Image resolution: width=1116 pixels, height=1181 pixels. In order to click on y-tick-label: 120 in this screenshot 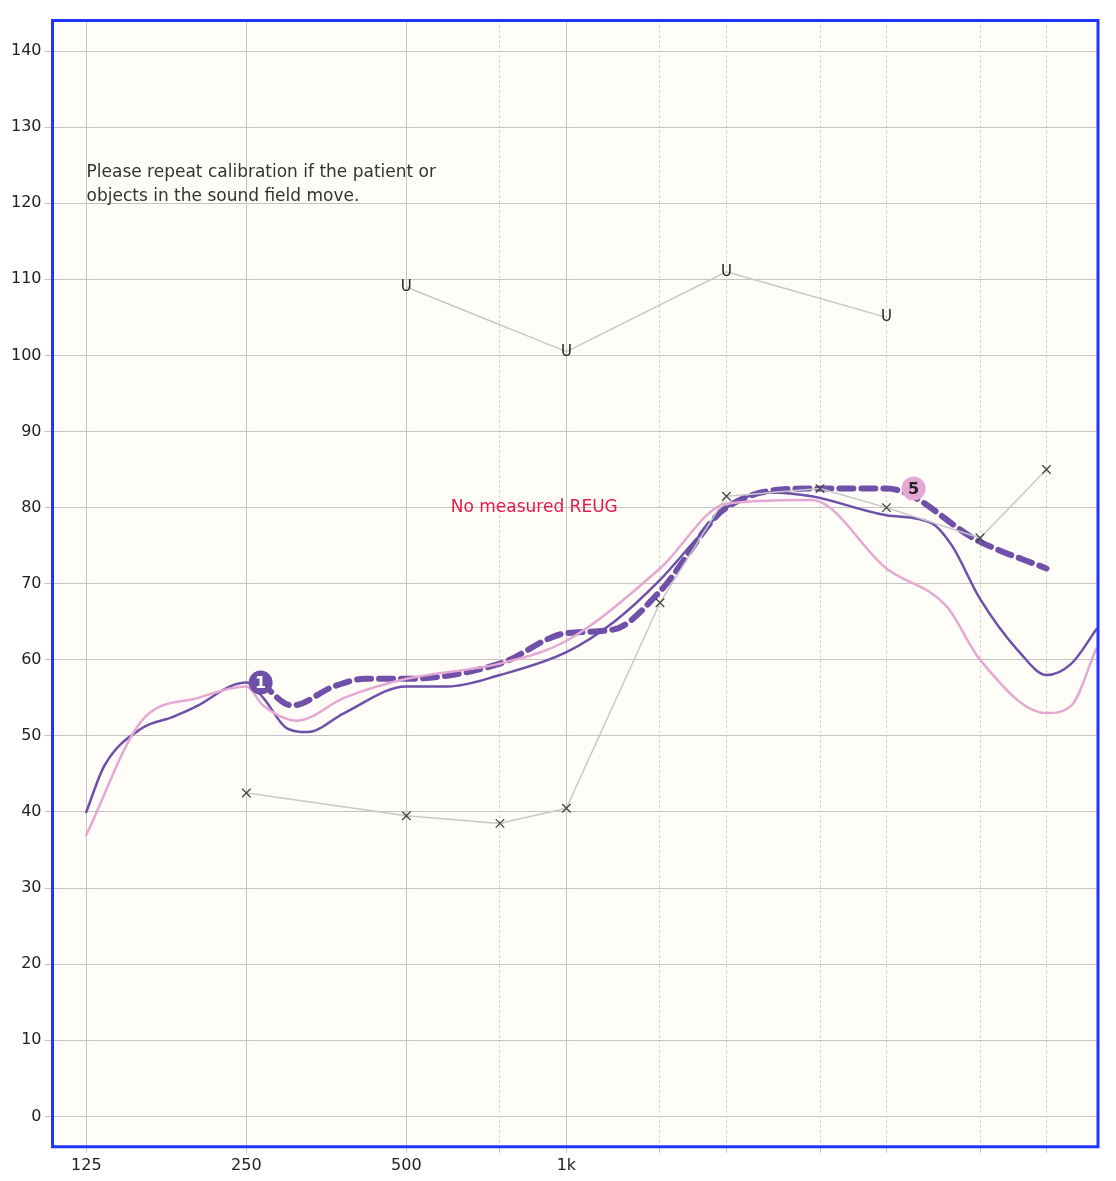, I will do `click(26, 202)`.